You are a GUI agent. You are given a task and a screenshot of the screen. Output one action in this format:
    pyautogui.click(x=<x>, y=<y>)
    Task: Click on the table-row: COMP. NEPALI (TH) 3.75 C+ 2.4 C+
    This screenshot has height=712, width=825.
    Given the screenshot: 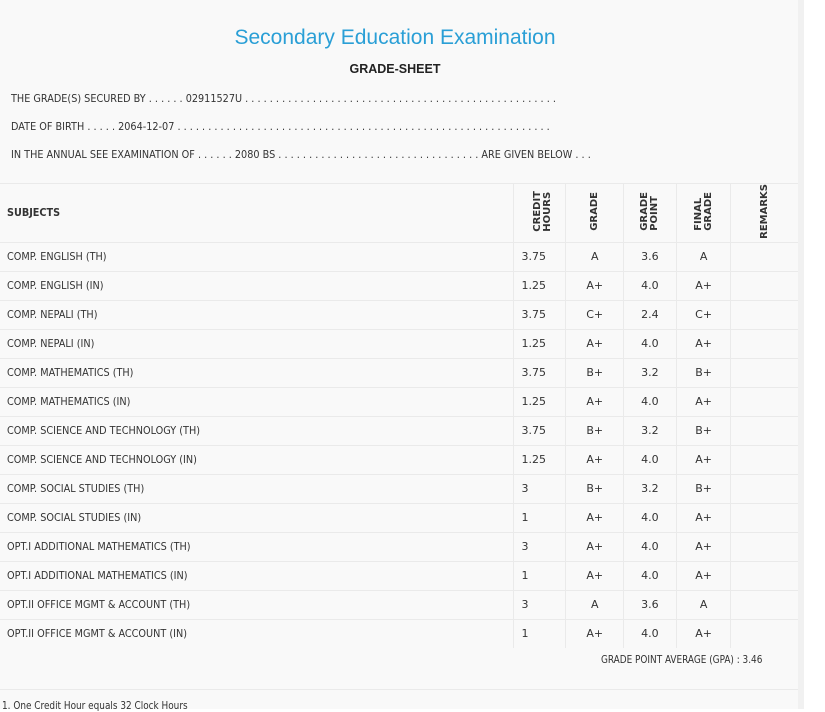 What is the action you would take?
    pyautogui.click(x=399, y=314)
    